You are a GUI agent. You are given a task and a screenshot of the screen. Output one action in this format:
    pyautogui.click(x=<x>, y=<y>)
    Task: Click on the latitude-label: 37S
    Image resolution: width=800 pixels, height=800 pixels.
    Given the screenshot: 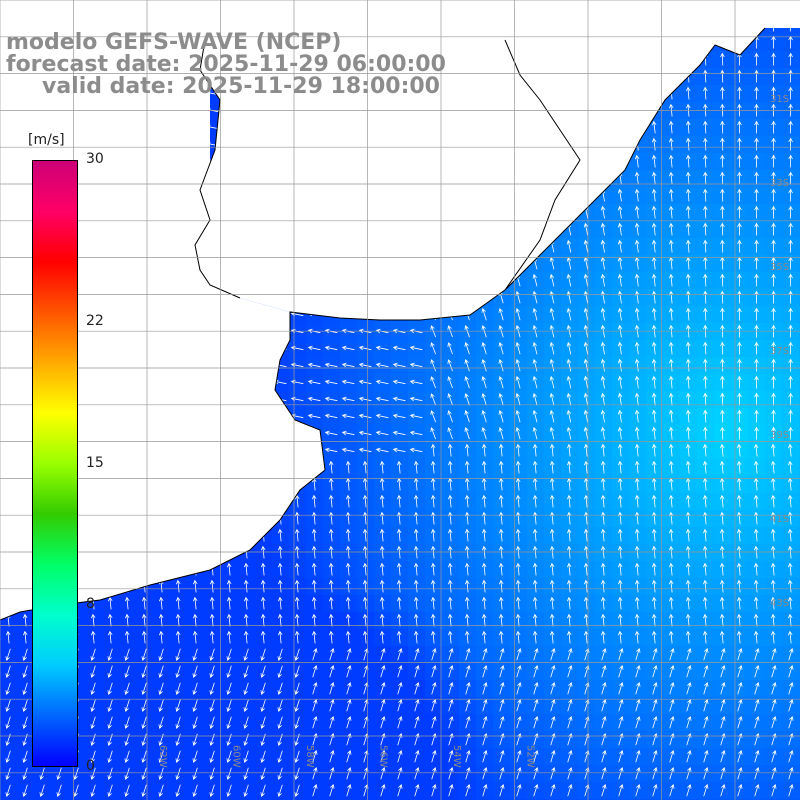 What is the action you would take?
    pyautogui.click(x=779, y=351)
    